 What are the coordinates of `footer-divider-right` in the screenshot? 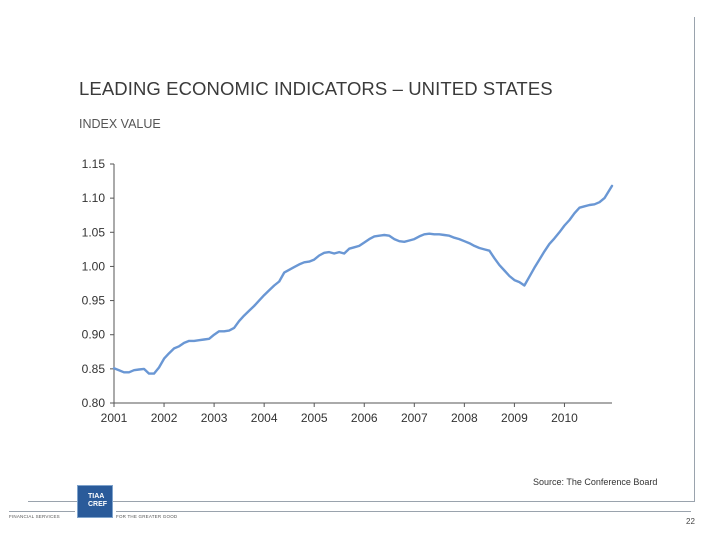 It's located at (403, 511).